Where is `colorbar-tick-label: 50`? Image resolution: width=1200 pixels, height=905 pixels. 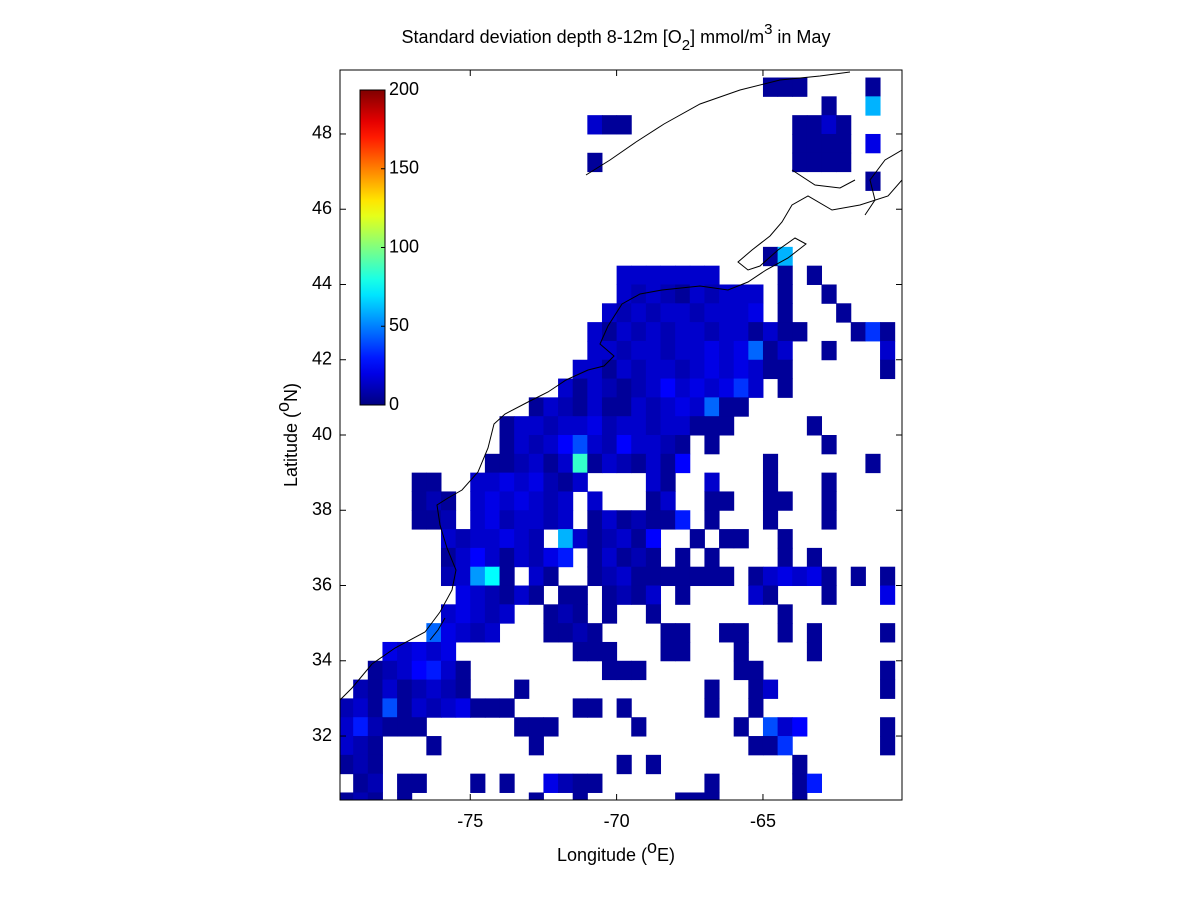
colorbar-tick-label: 50 is located at coordinates (399, 325).